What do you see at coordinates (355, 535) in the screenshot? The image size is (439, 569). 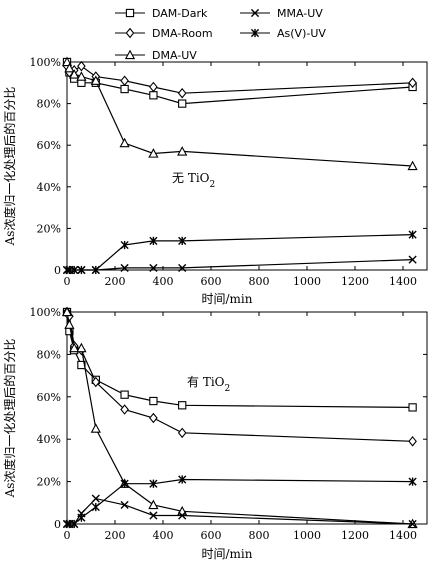 I see `x-tick-label: 1200` at bounding box center [355, 535].